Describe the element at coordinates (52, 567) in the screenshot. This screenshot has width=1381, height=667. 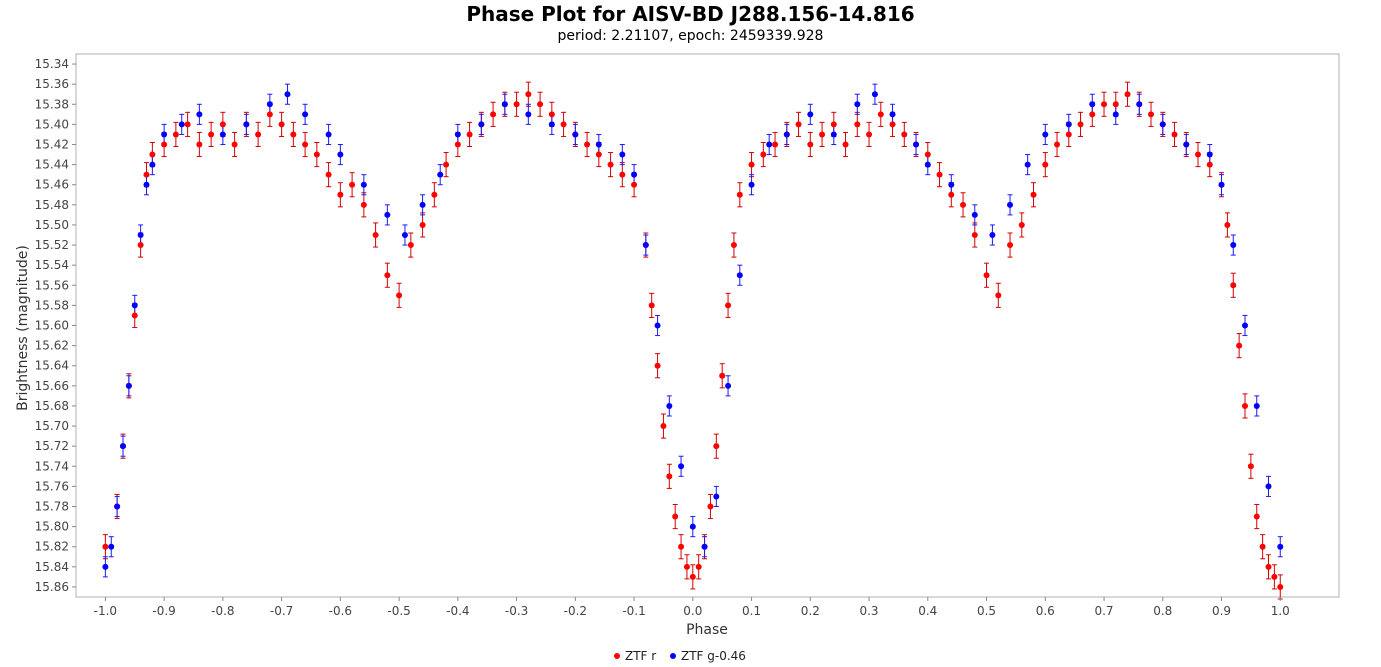
I see `y-tick-label: 15.84` at that location.